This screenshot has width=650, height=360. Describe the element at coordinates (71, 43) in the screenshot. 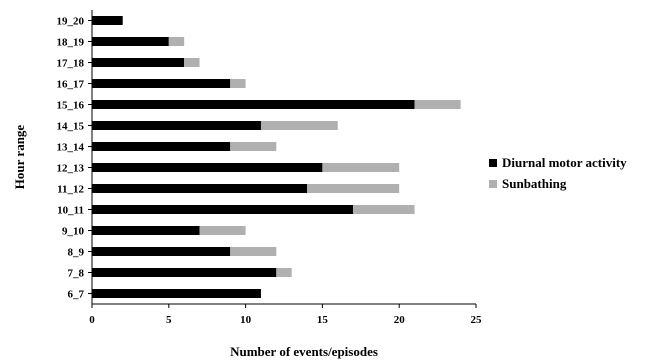

I see `y-tick-label: 18_19` at that location.